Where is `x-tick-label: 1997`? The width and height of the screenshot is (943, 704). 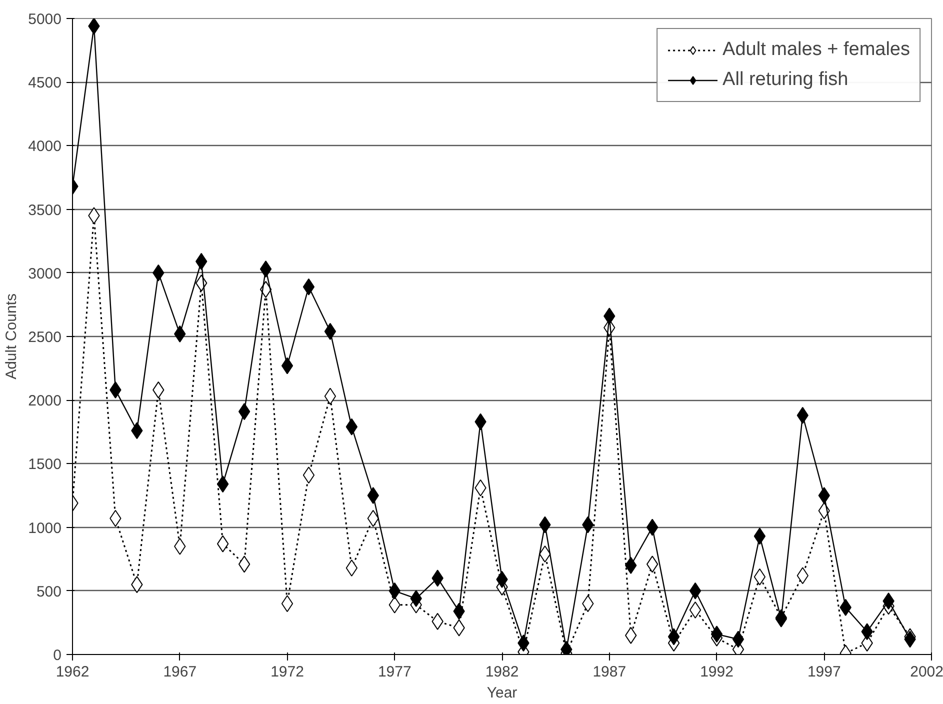
x-tick-label: 1997 is located at coordinates (824, 672).